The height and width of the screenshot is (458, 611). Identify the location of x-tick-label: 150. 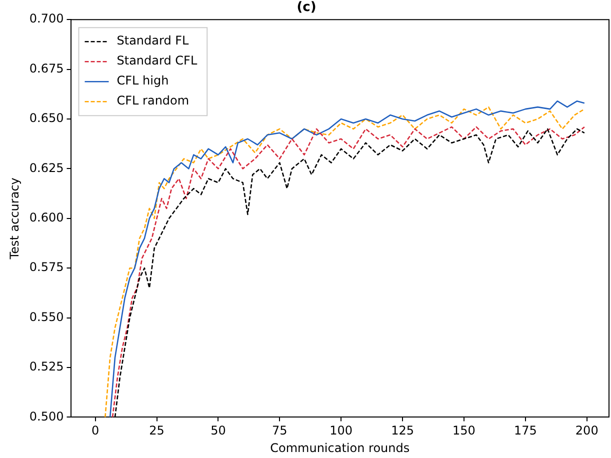
(464, 431).